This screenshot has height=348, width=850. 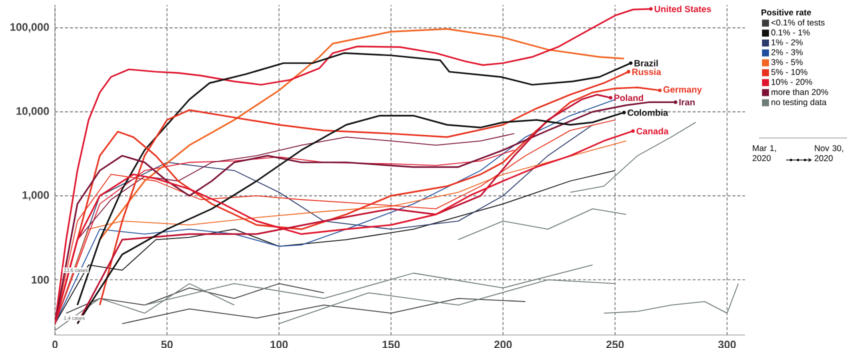 I want to click on legend-label: 2% - 3%, so click(x=787, y=52).